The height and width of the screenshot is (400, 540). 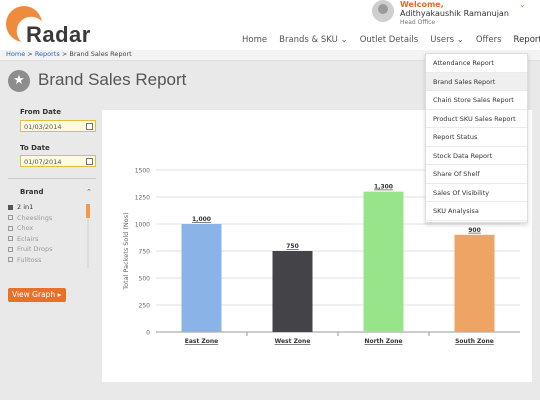 What do you see at coordinates (89, 192) in the screenshot?
I see `chevron-up-icon: ⌃` at bounding box center [89, 192].